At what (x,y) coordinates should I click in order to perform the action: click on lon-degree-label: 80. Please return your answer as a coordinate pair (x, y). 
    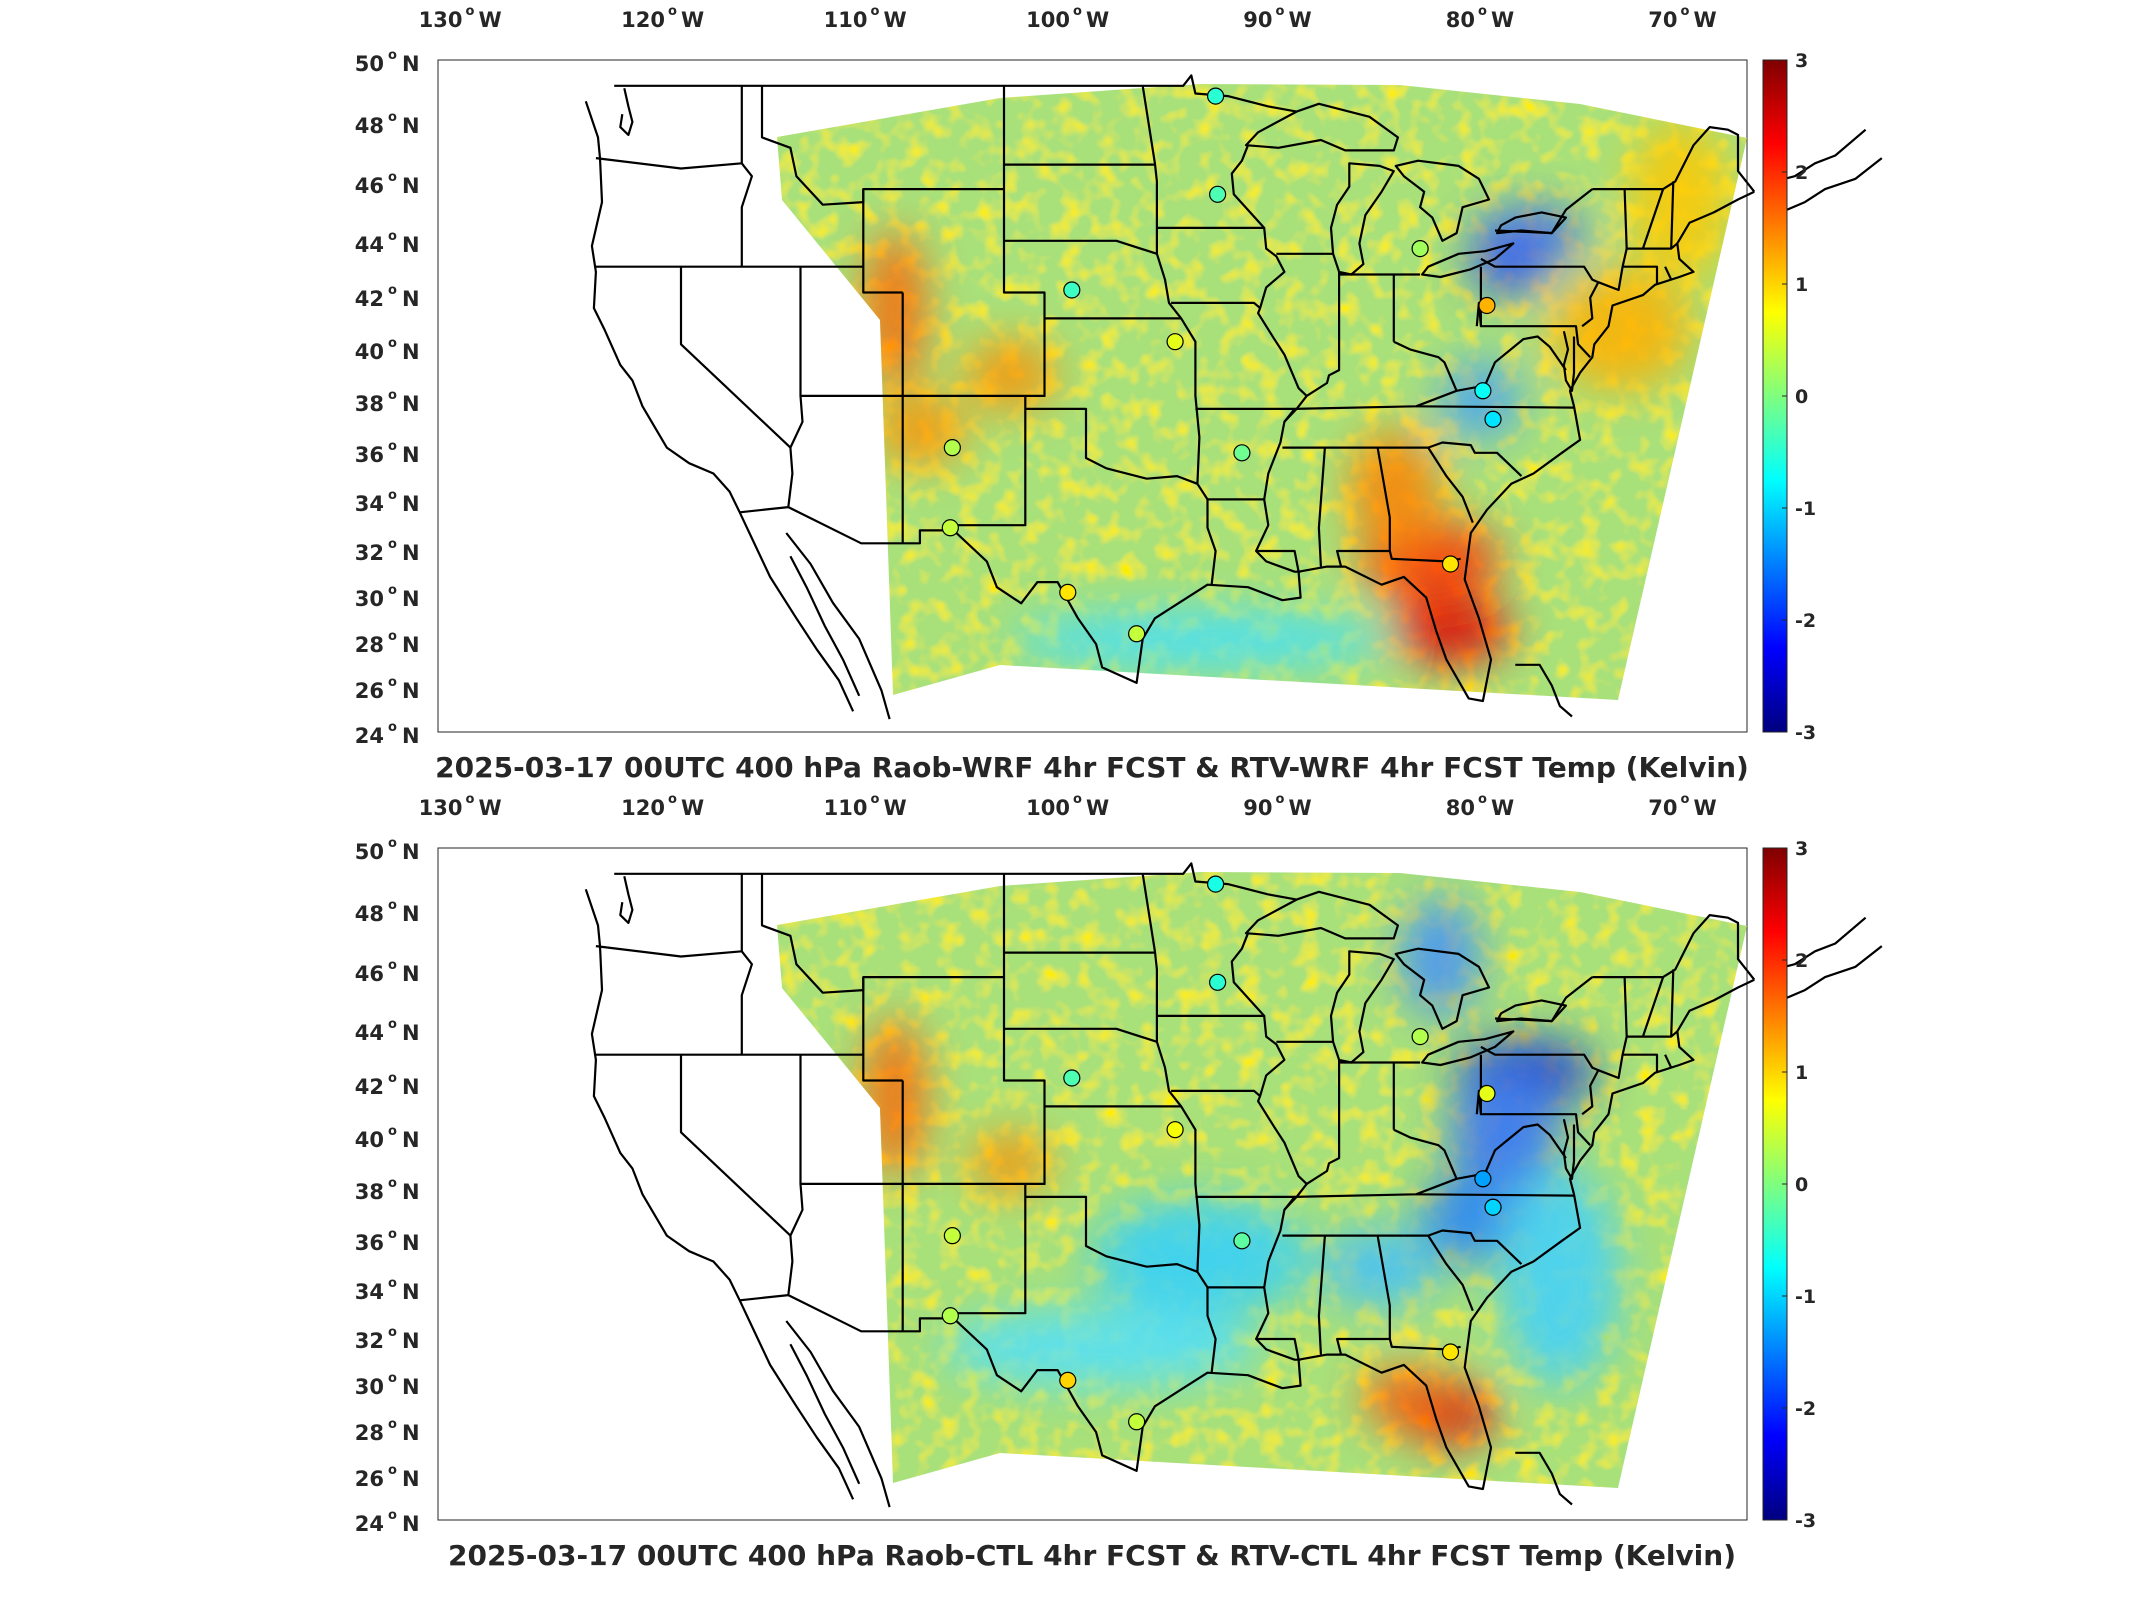
    Looking at the image, I should click on (1460, 808).